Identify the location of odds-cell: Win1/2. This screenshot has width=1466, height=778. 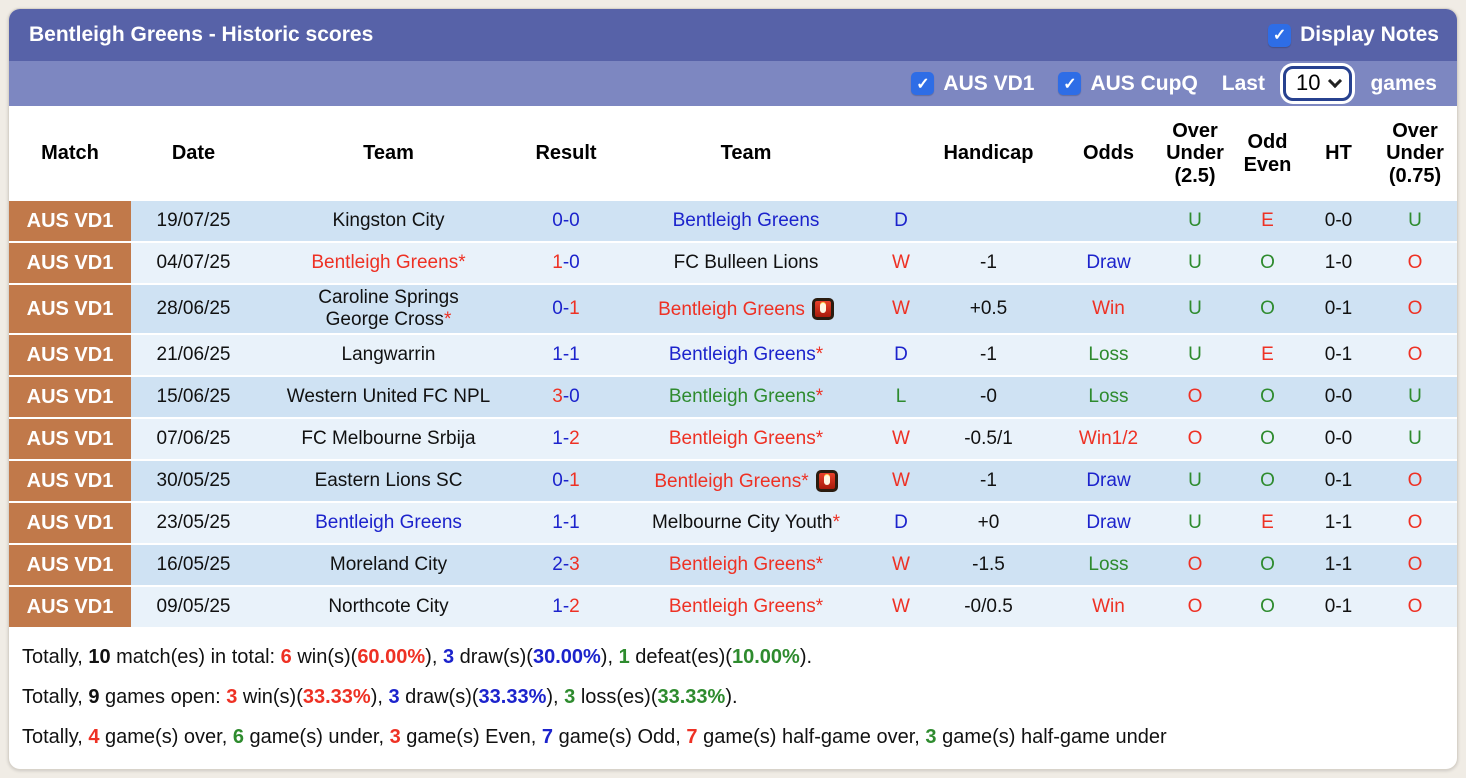
(1108, 438).